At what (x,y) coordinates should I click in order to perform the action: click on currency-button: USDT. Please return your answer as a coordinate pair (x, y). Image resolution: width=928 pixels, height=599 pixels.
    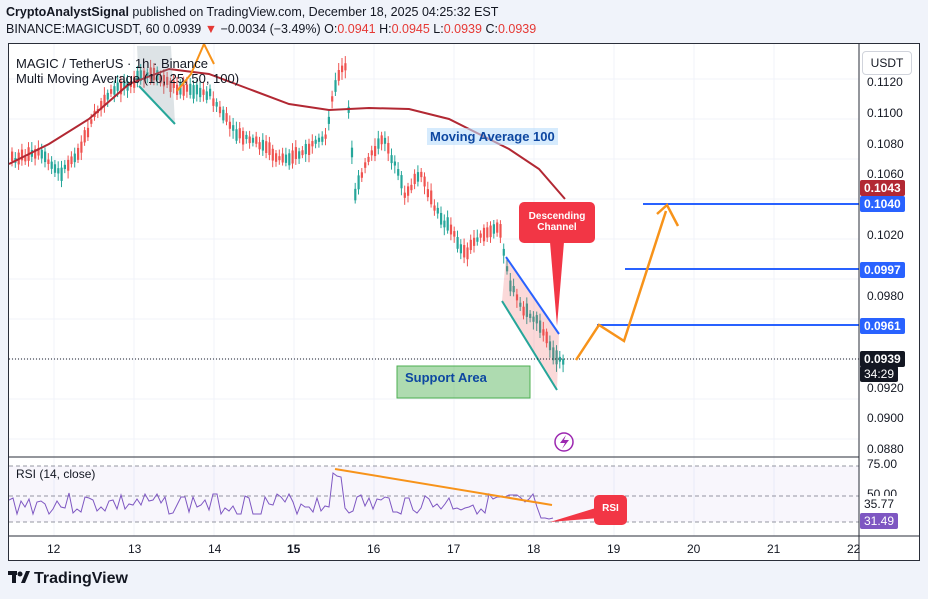
    Looking at the image, I should click on (887, 63).